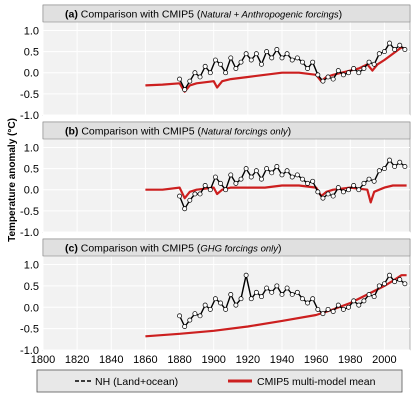  What do you see at coordinates (245, 132) in the screenshot?
I see `panel-title-italic: Natural forcings only` at bounding box center [245, 132].